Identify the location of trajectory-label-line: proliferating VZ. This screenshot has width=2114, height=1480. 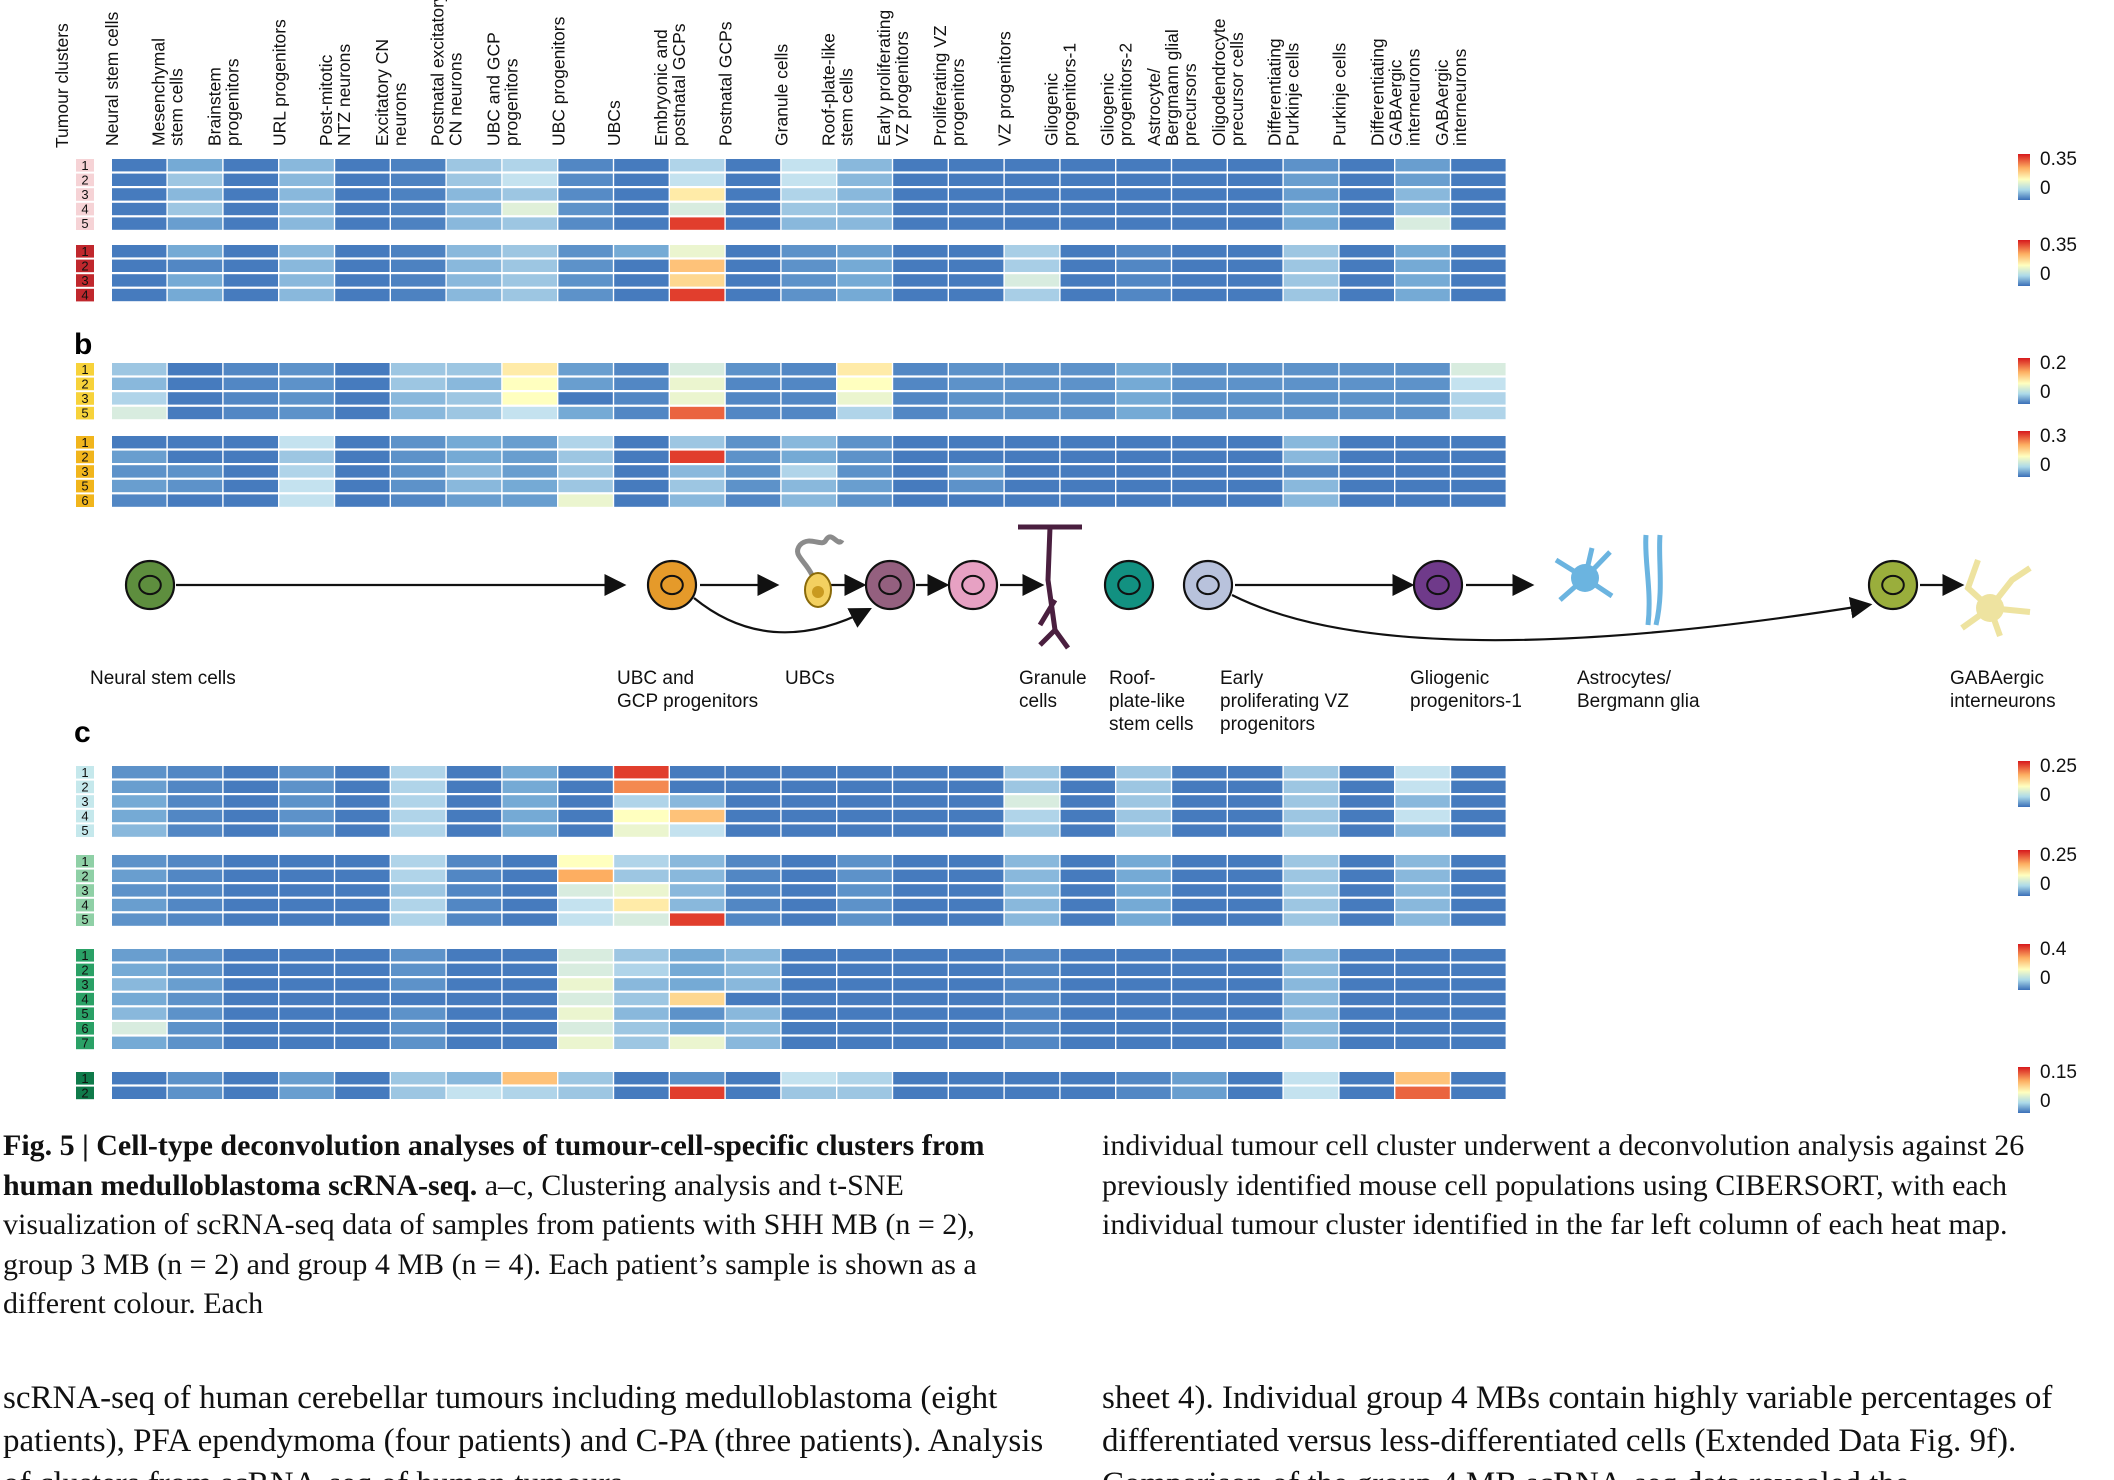
(1284, 701).